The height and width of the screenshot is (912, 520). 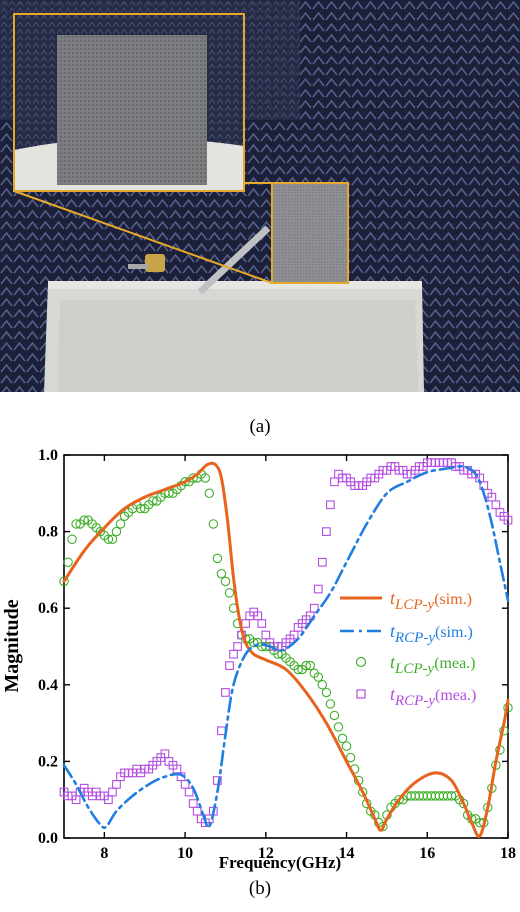 What do you see at coordinates (48, 455) in the screenshot?
I see `y-tick-label: 1.0` at bounding box center [48, 455].